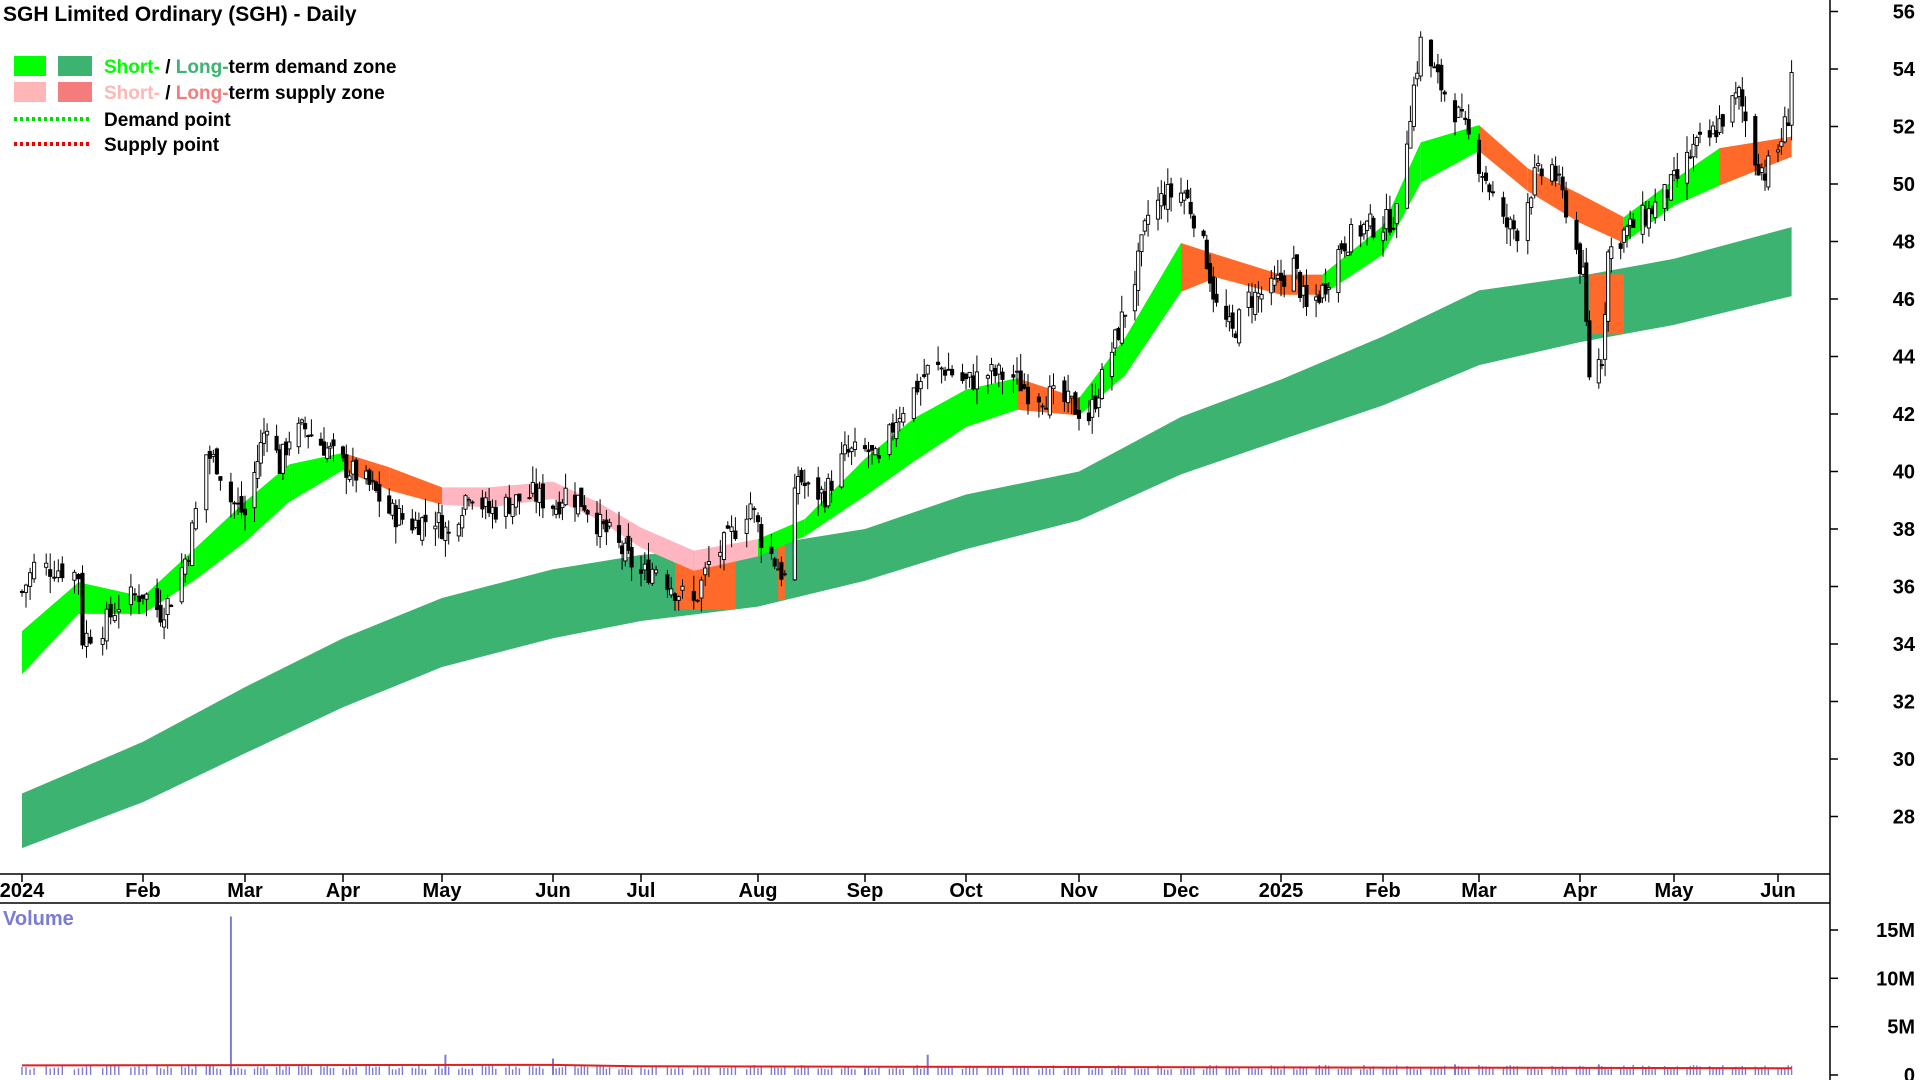  What do you see at coordinates (1904, 13) in the screenshot?
I see `price-tick-label: 56` at bounding box center [1904, 13].